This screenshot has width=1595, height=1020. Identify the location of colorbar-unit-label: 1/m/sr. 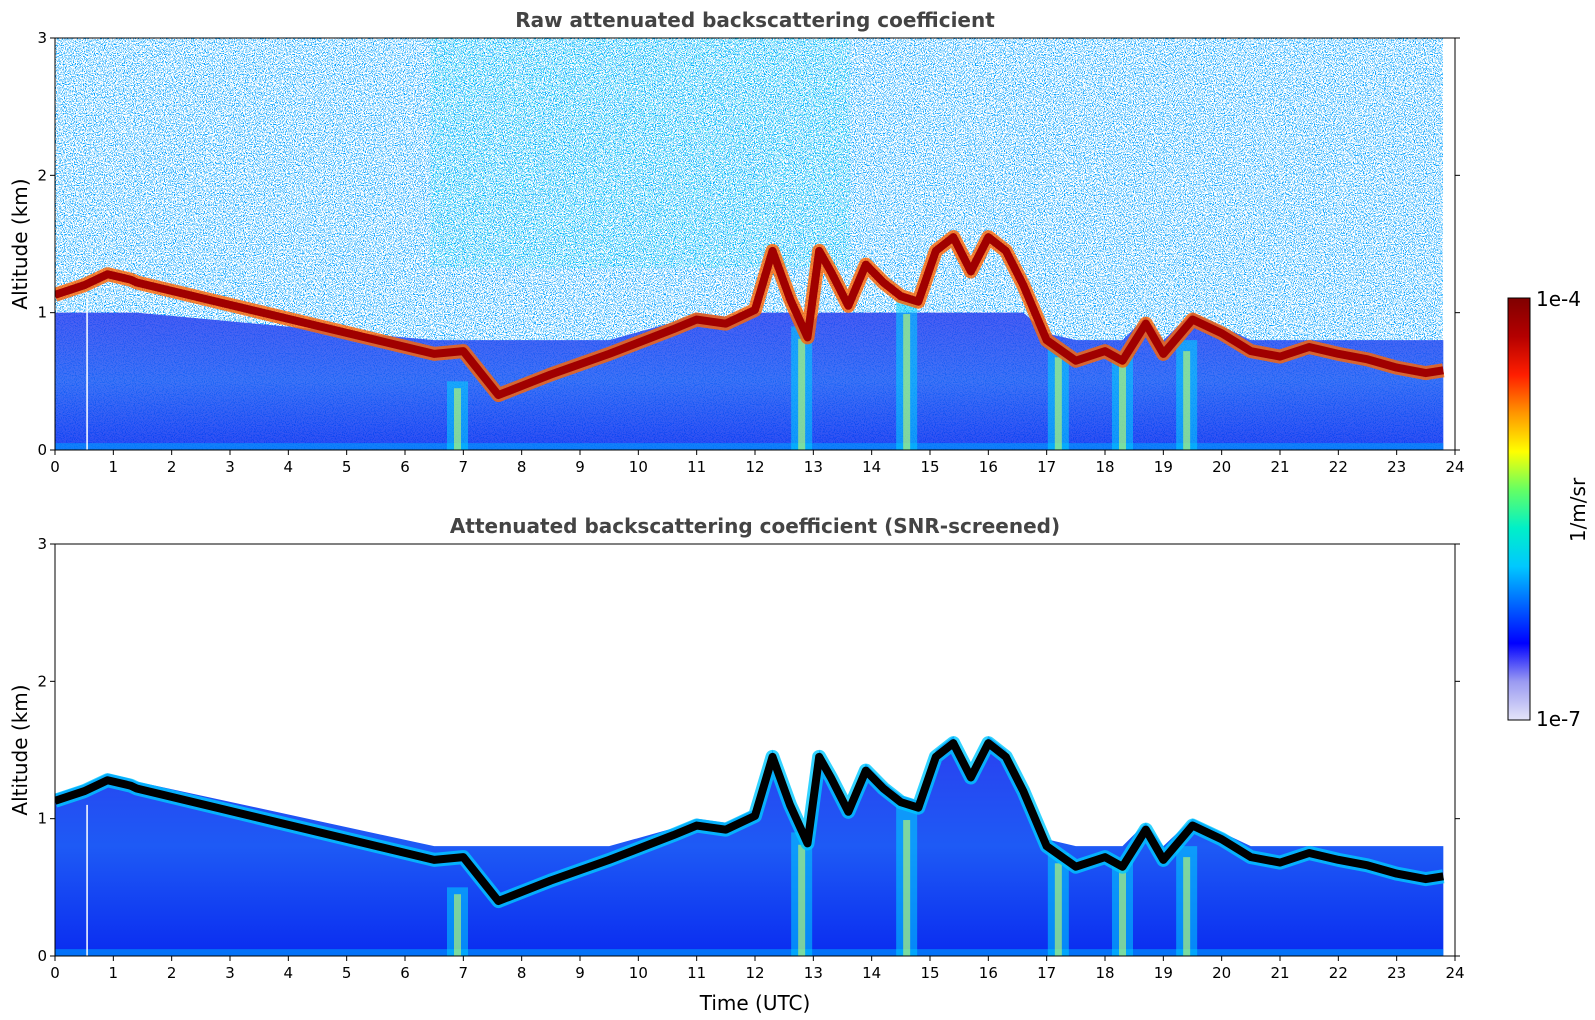
(1578, 509).